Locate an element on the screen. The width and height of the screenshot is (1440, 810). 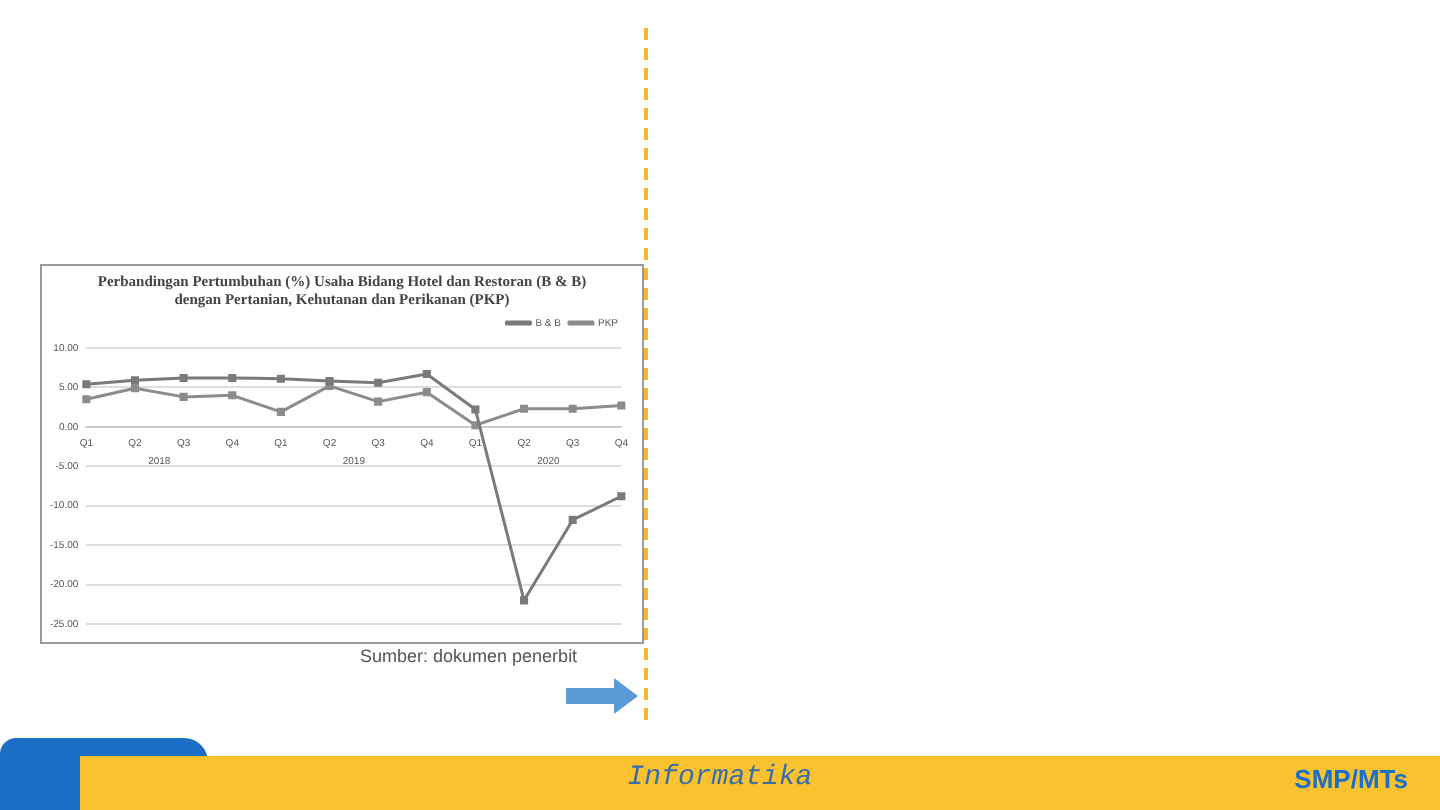
text: SMP/MTs is located at coordinates (1351, 779).